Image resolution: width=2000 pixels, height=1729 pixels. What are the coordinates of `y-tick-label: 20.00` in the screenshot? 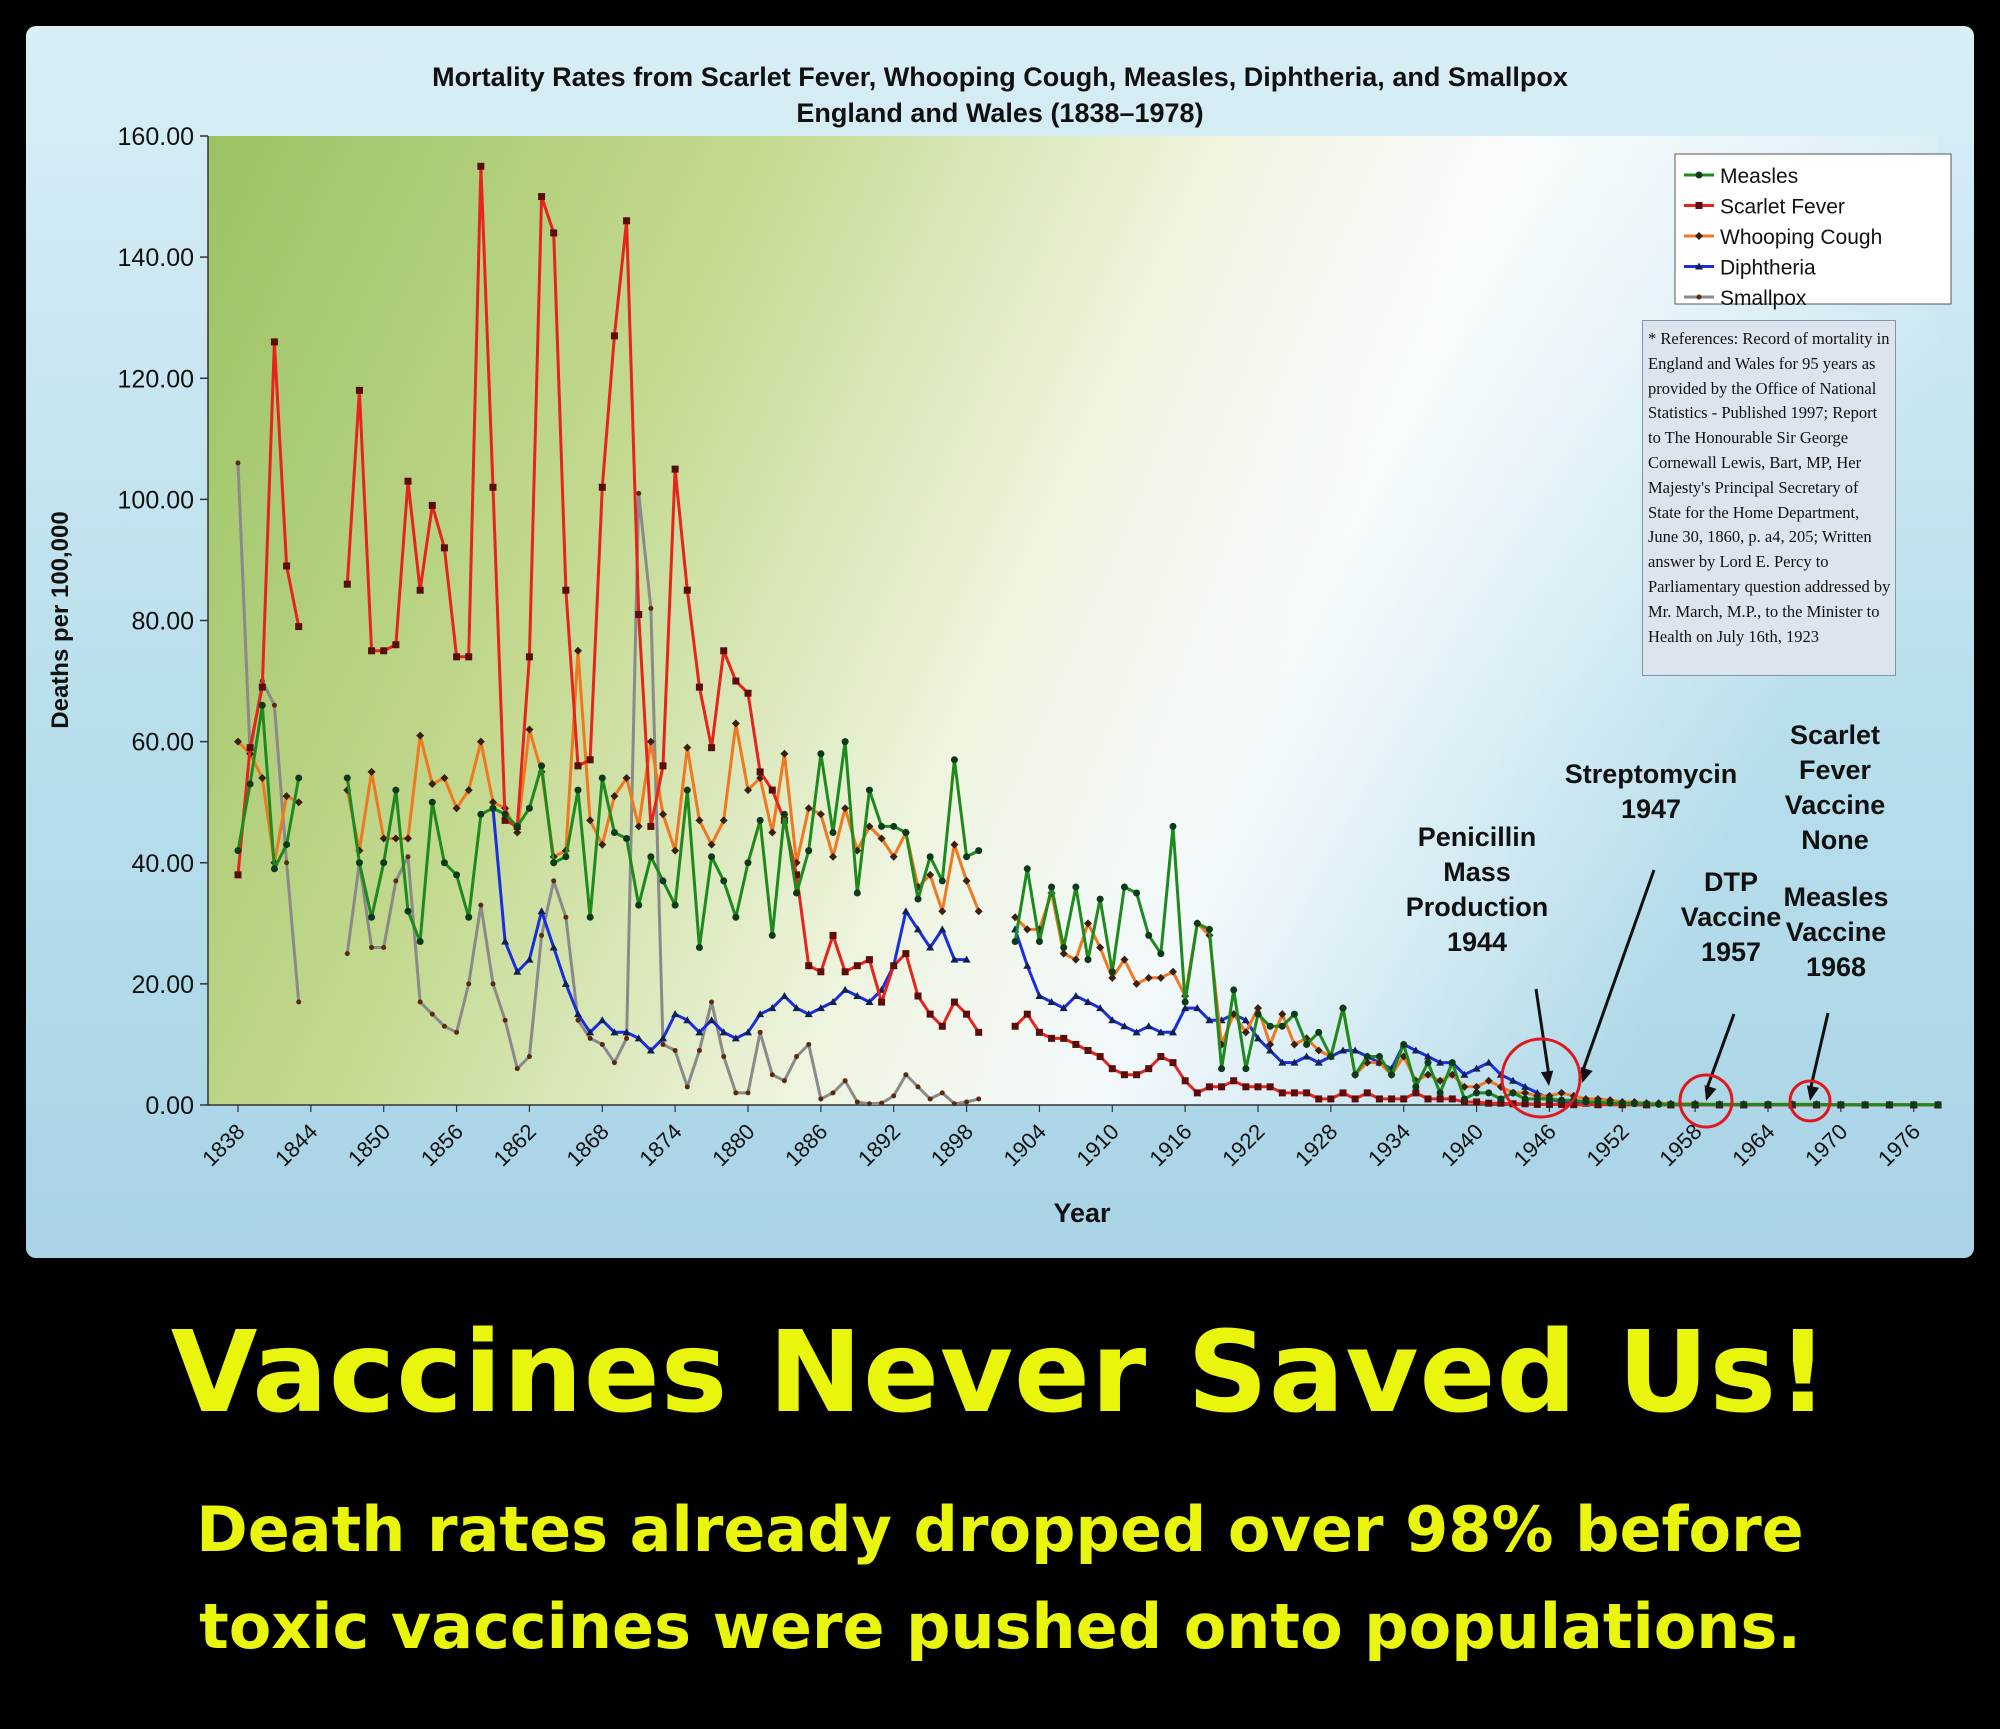 It's located at (162, 985).